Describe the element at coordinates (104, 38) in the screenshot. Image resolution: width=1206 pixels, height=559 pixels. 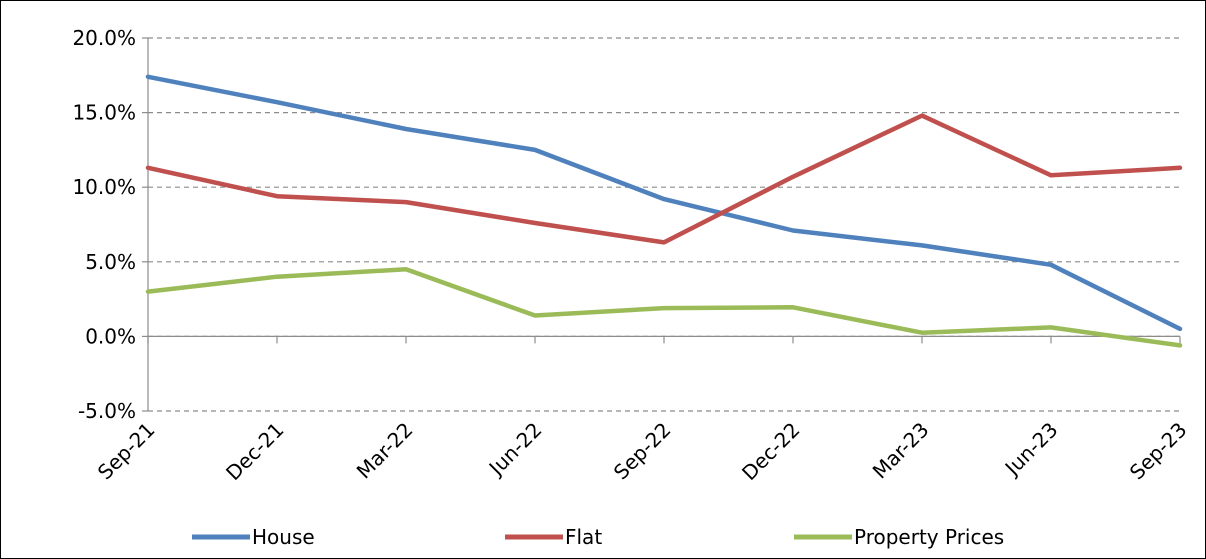
I see `y-tick-label: 20.0%` at that location.